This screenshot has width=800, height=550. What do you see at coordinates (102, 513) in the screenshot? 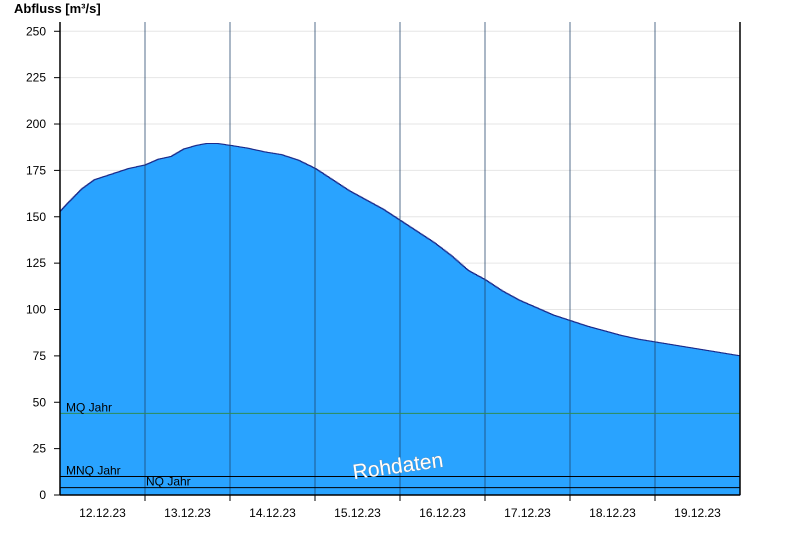
I see `x-tick-label: 12.12.23` at bounding box center [102, 513].